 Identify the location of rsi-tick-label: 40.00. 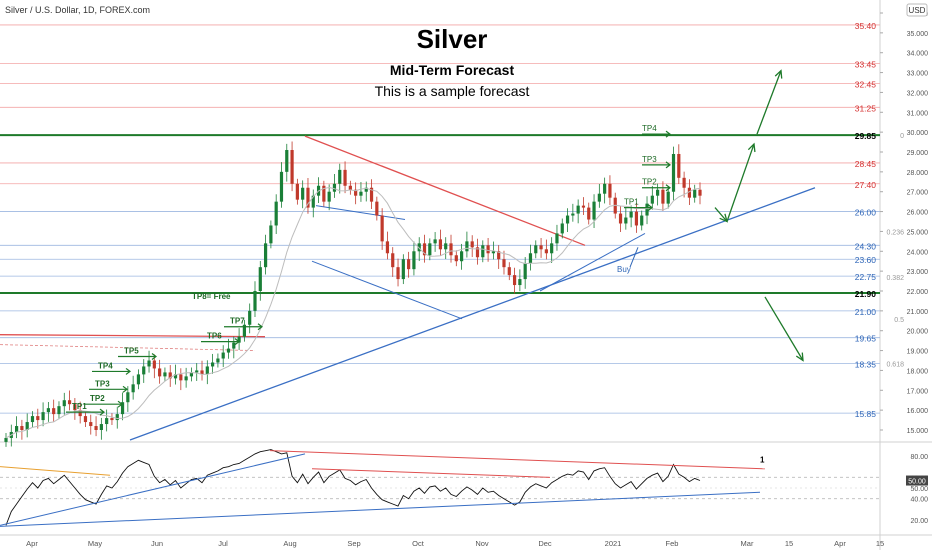
(919, 500).